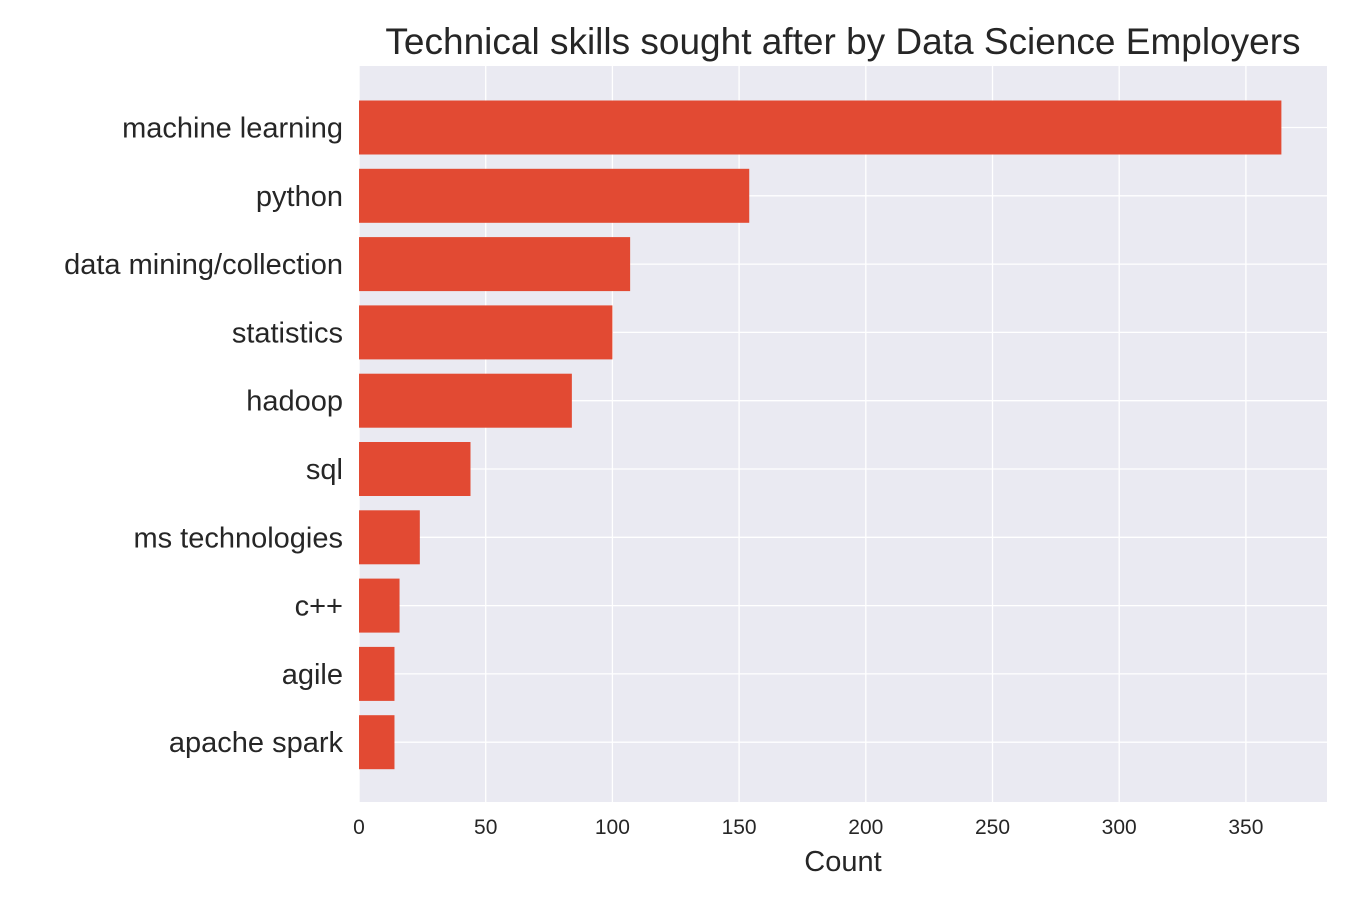 The width and height of the screenshot is (1350, 900). What do you see at coordinates (232, 129) in the screenshot?
I see `category-label-0: machine learning` at bounding box center [232, 129].